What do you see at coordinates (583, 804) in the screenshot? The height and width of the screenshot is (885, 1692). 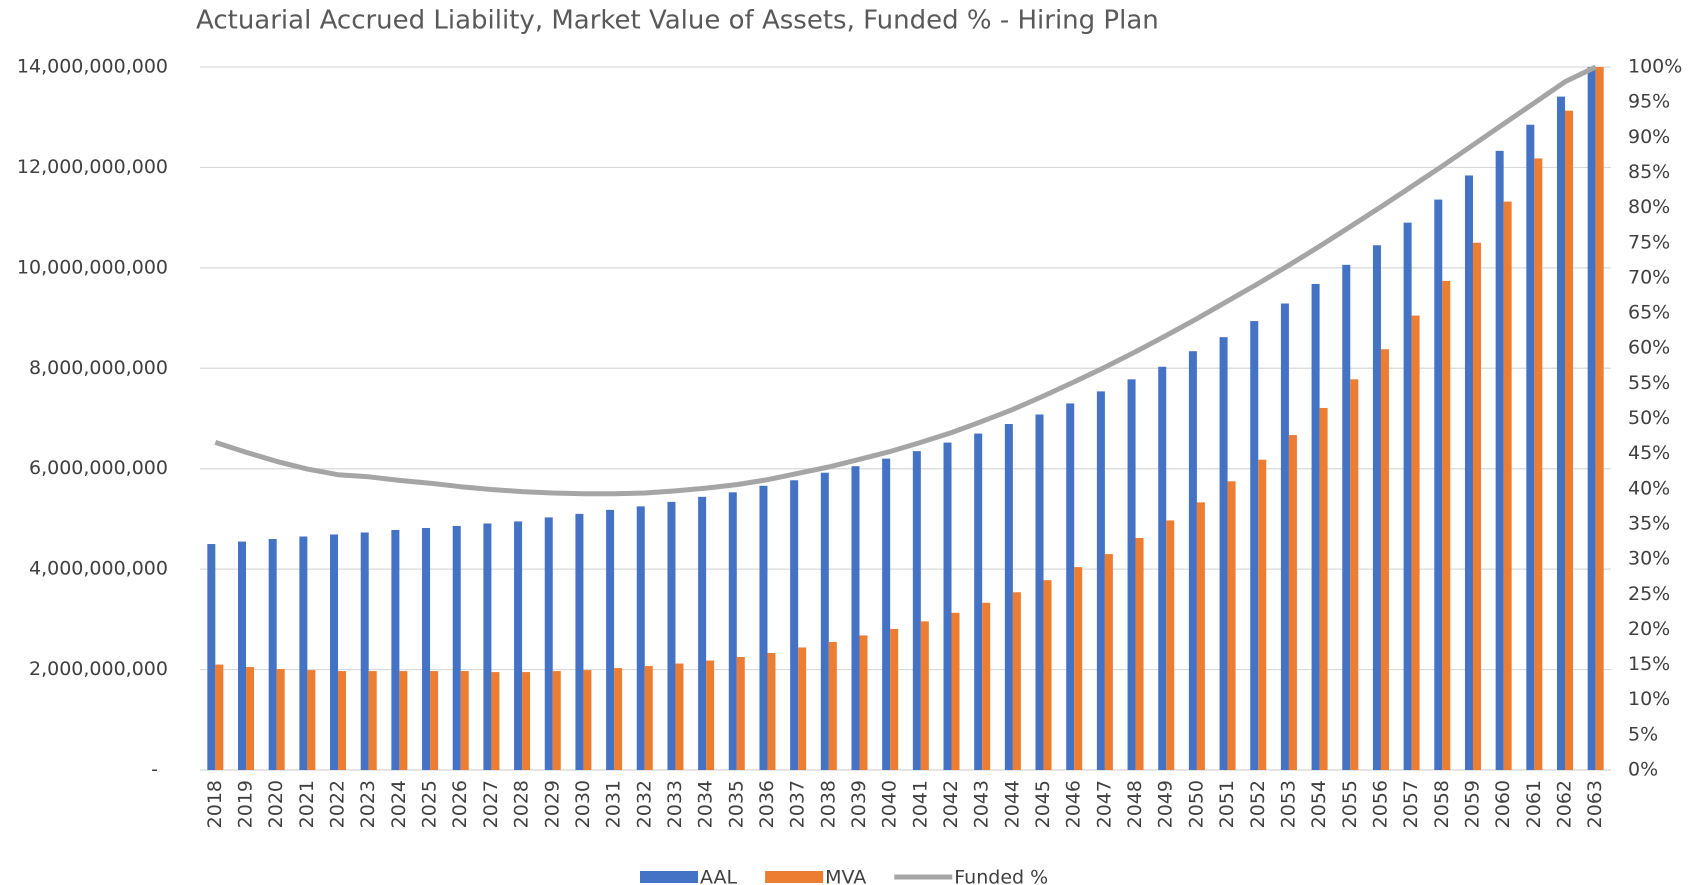 I see `x-tick-label: 2030` at bounding box center [583, 804].